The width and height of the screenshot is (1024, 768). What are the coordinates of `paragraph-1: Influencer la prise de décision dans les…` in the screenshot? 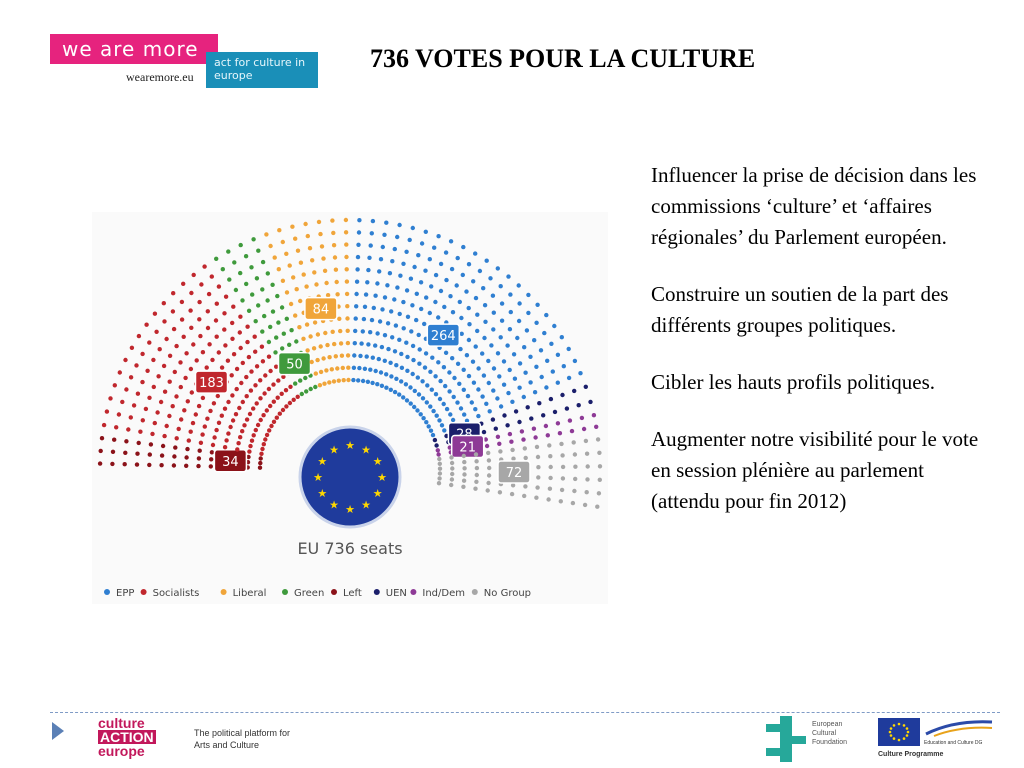 It's located at (814, 206).